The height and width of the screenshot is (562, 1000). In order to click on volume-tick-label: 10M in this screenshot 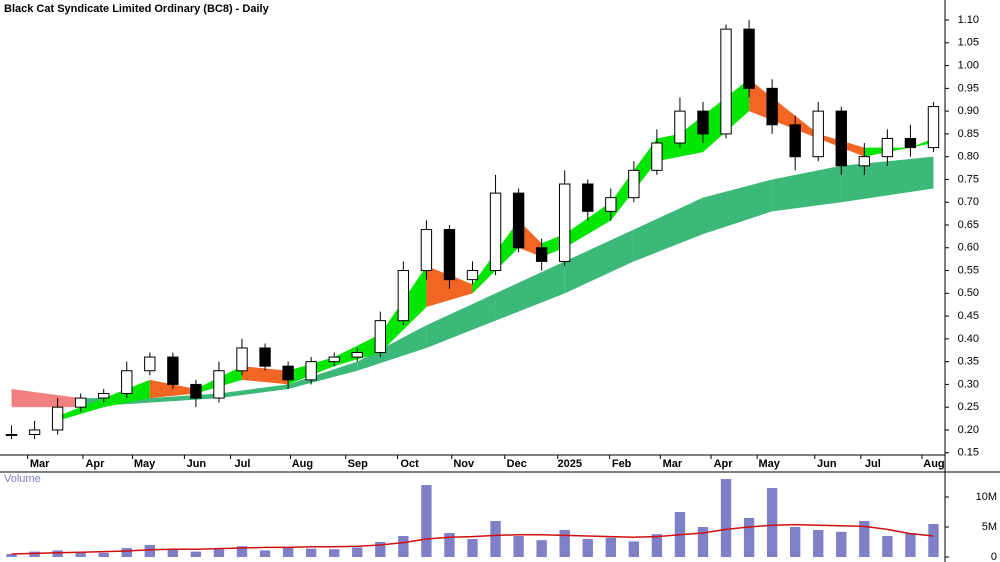, I will do `click(986, 497)`.